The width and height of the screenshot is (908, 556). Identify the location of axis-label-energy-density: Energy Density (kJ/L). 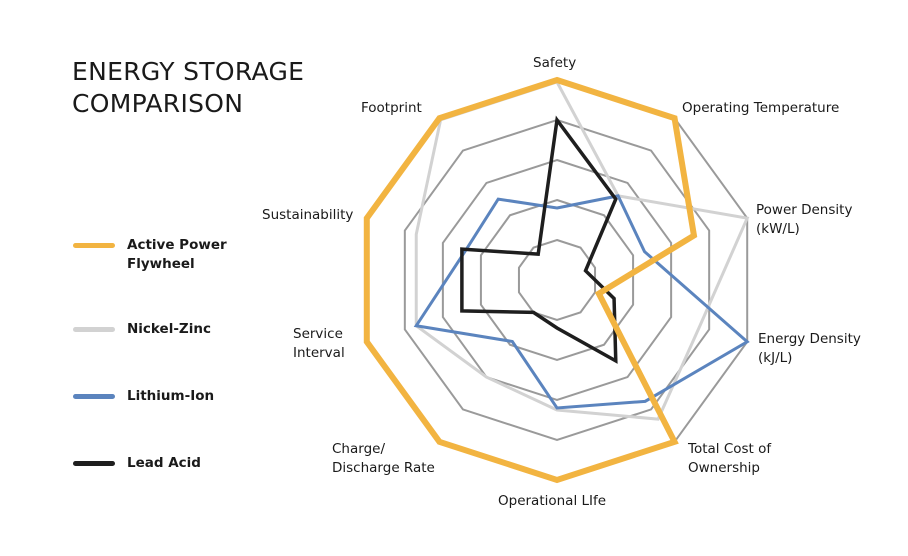
(809, 349).